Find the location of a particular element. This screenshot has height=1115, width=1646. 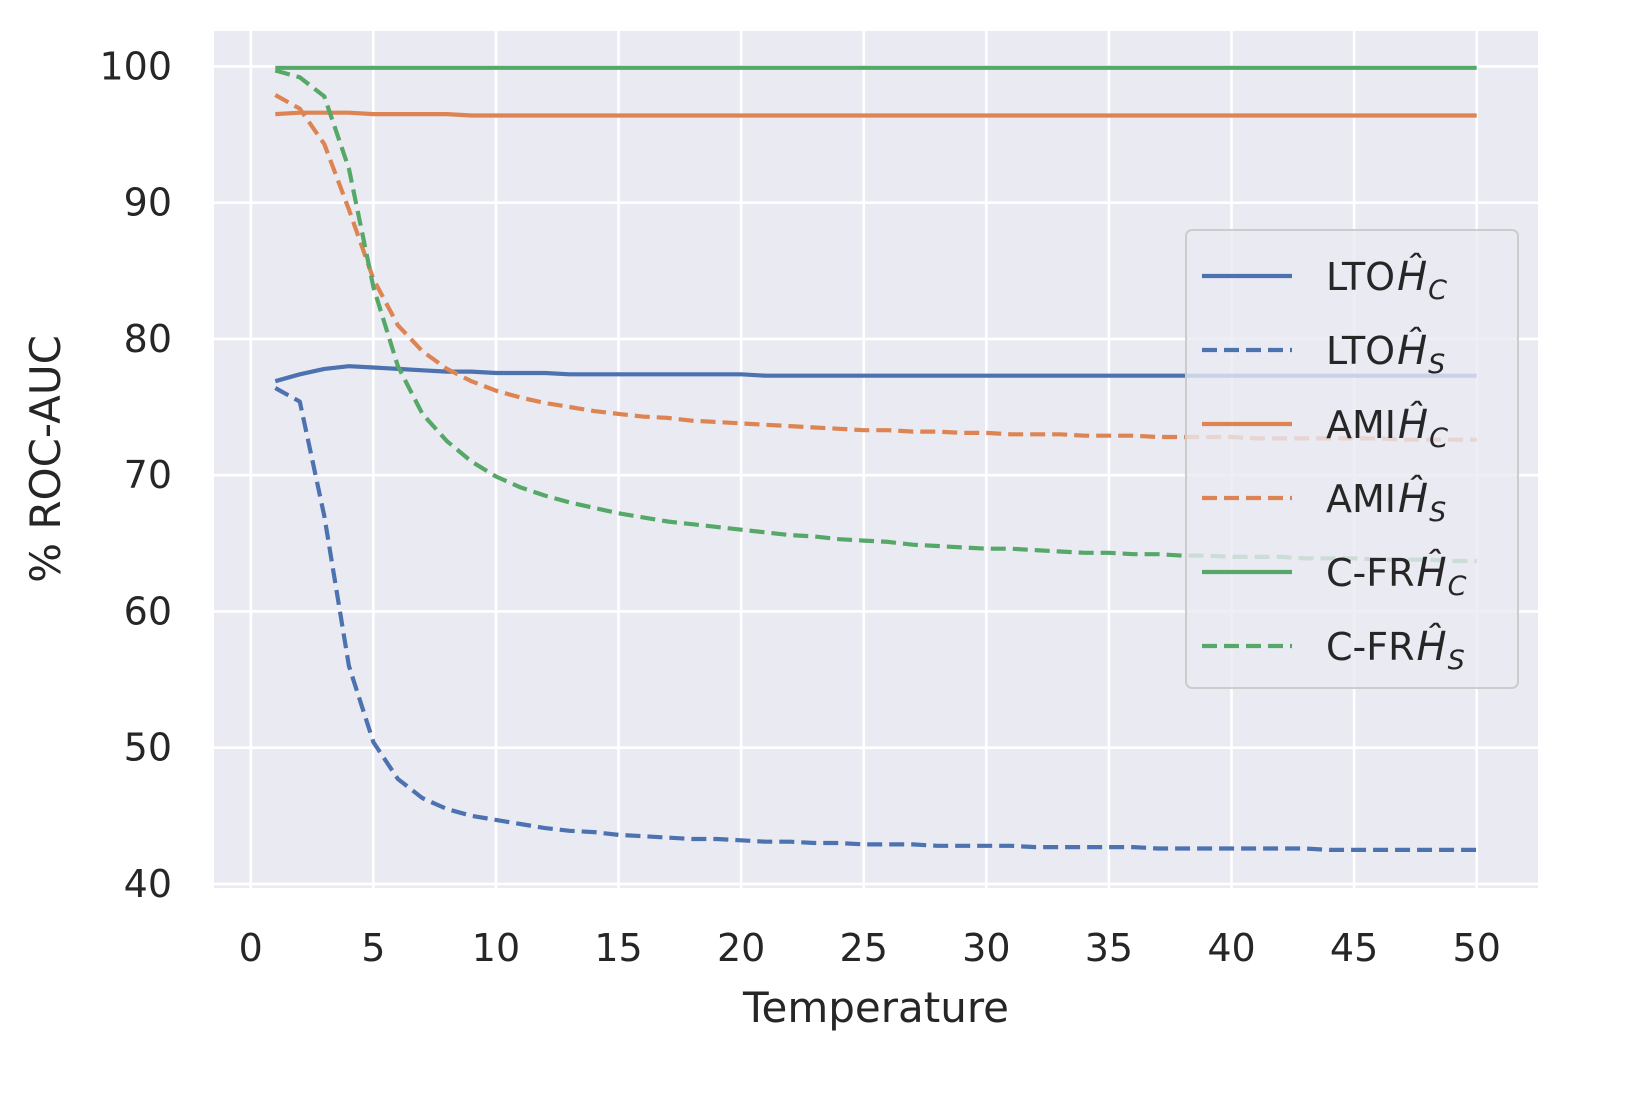

y-tick-labels: 40 50 60 70 80 90 100 is located at coordinates (135, 474).